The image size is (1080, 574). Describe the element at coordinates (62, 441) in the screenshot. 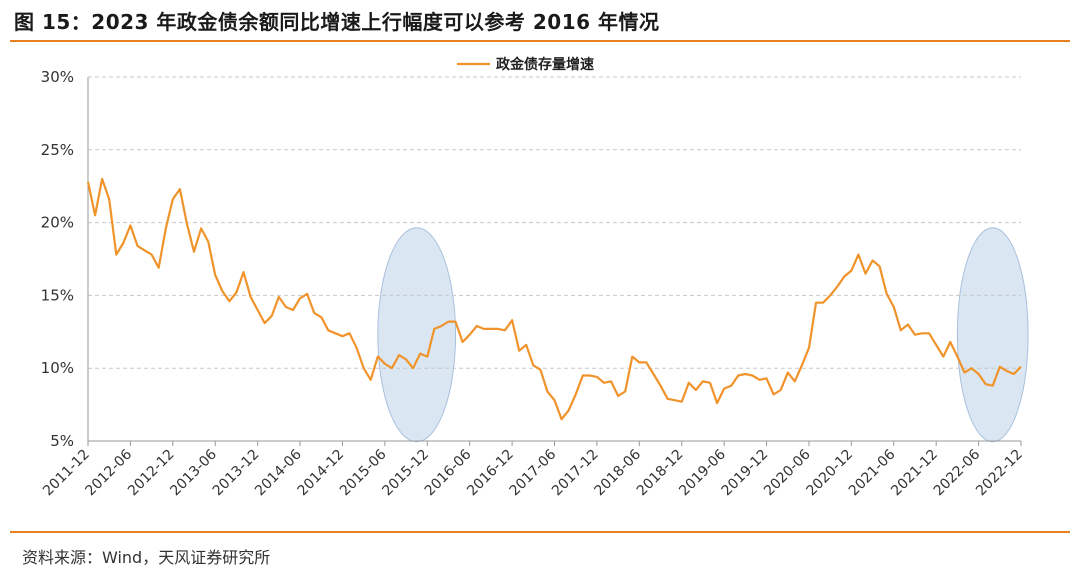

I see `y-tick-label: 5%` at that location.